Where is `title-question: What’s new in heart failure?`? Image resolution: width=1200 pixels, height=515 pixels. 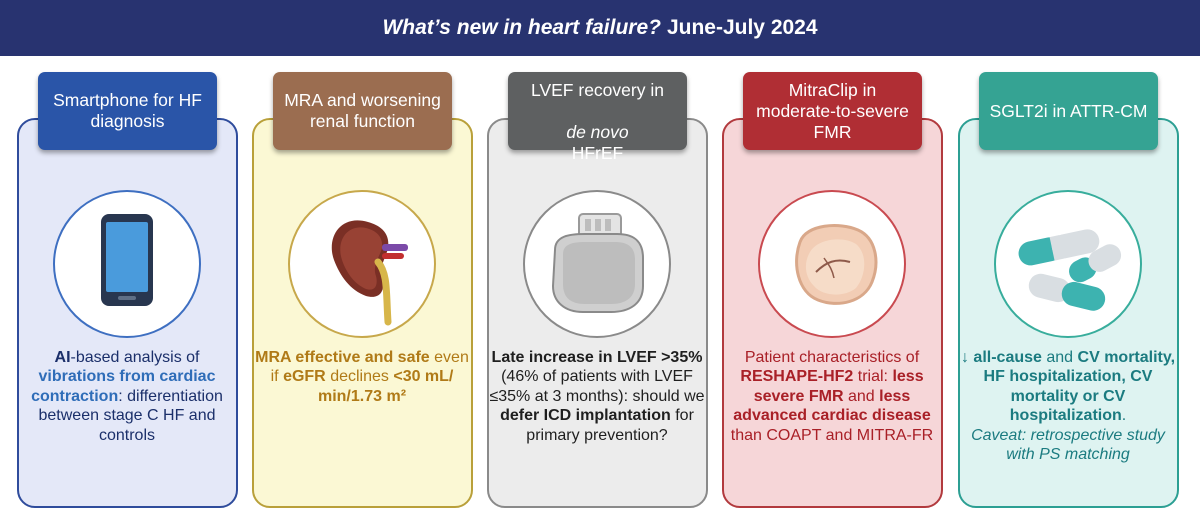
title-question: What’s new in heart failure? is located at coordinates (521, 27).